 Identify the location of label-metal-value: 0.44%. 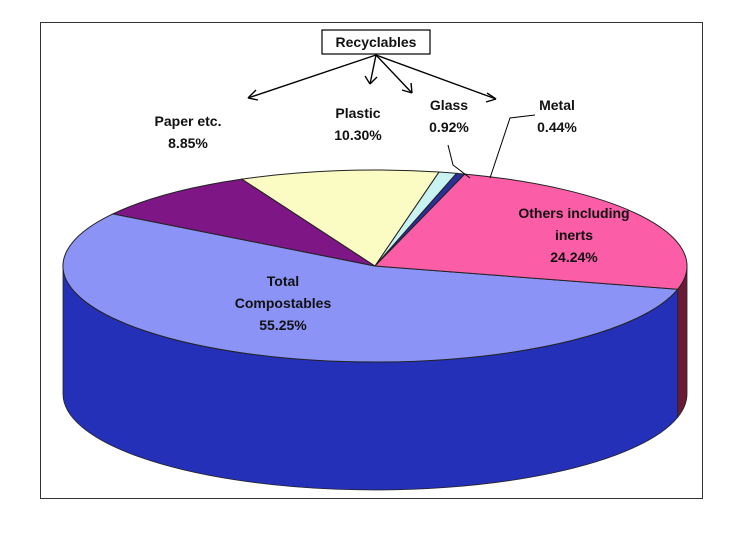
(557, 127).